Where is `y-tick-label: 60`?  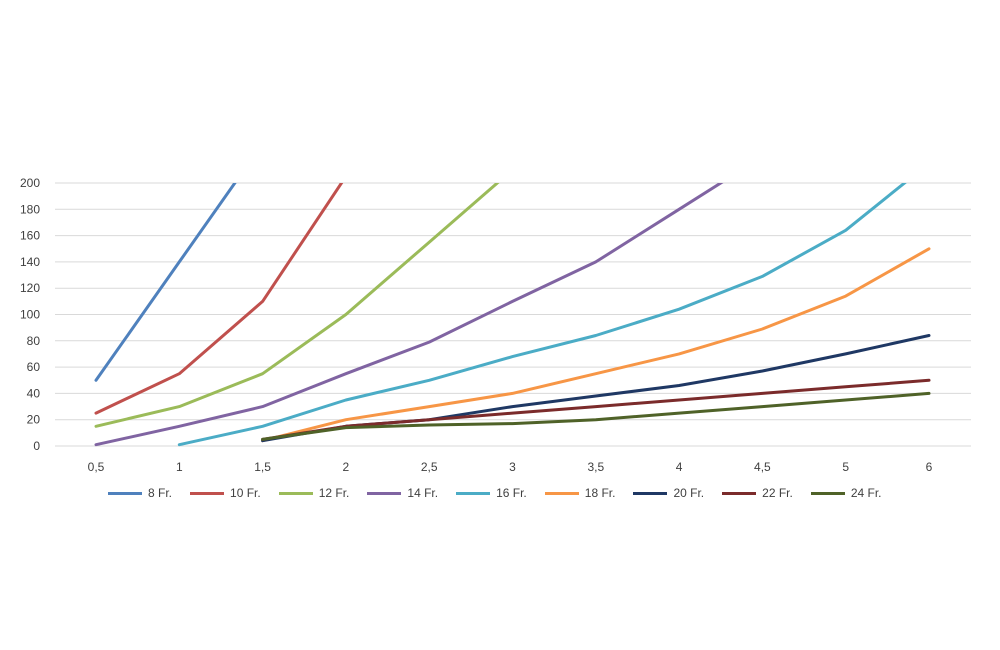 y-tick-label: 60 is located at coordinates (34, 367).